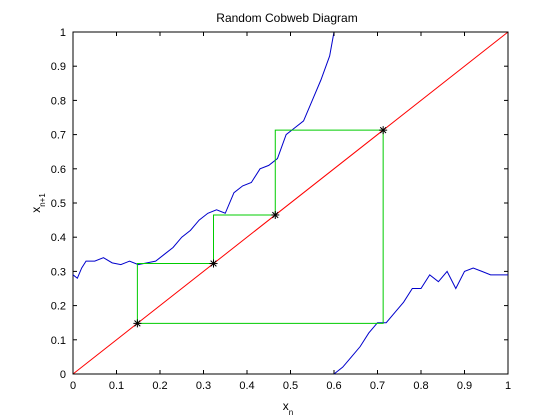 Image resolution: width=560 pixels, height=420 pixels. I want to click on chart-title: Random Cobweb Diagram, so click(286, 18).